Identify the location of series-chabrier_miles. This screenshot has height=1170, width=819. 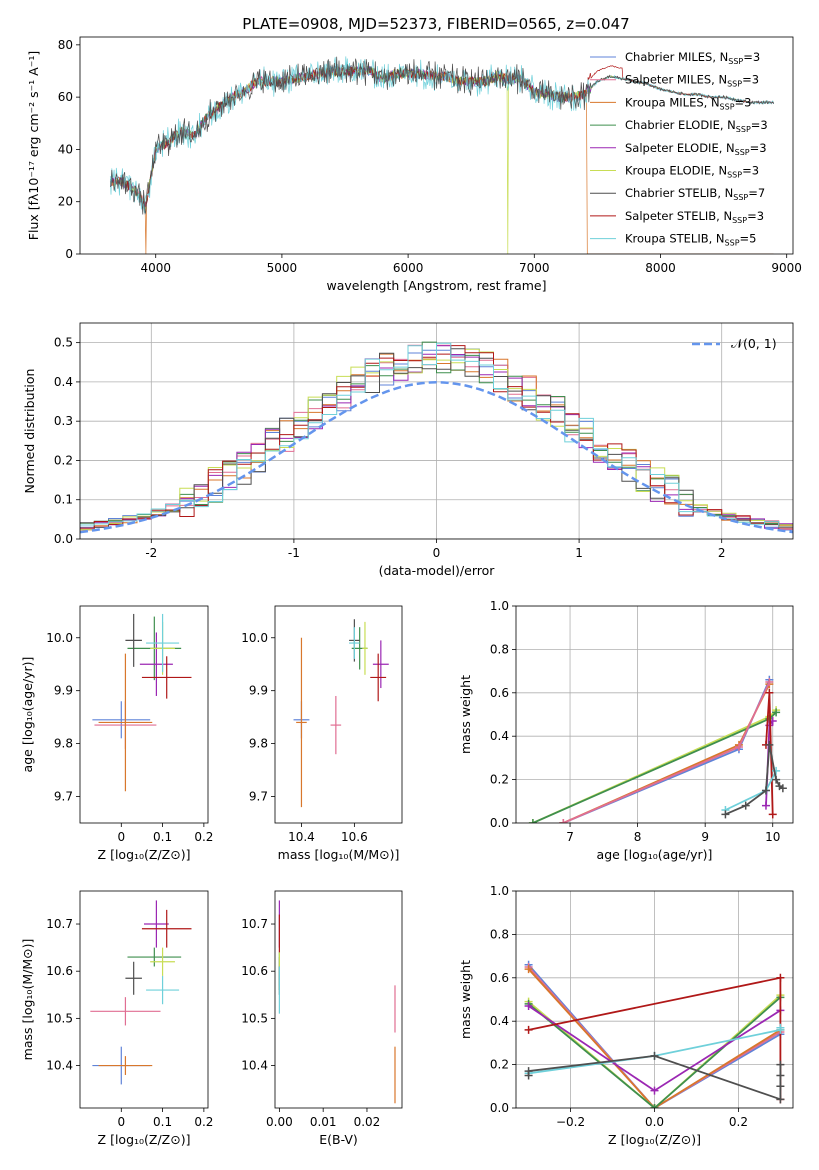
(666, 749).